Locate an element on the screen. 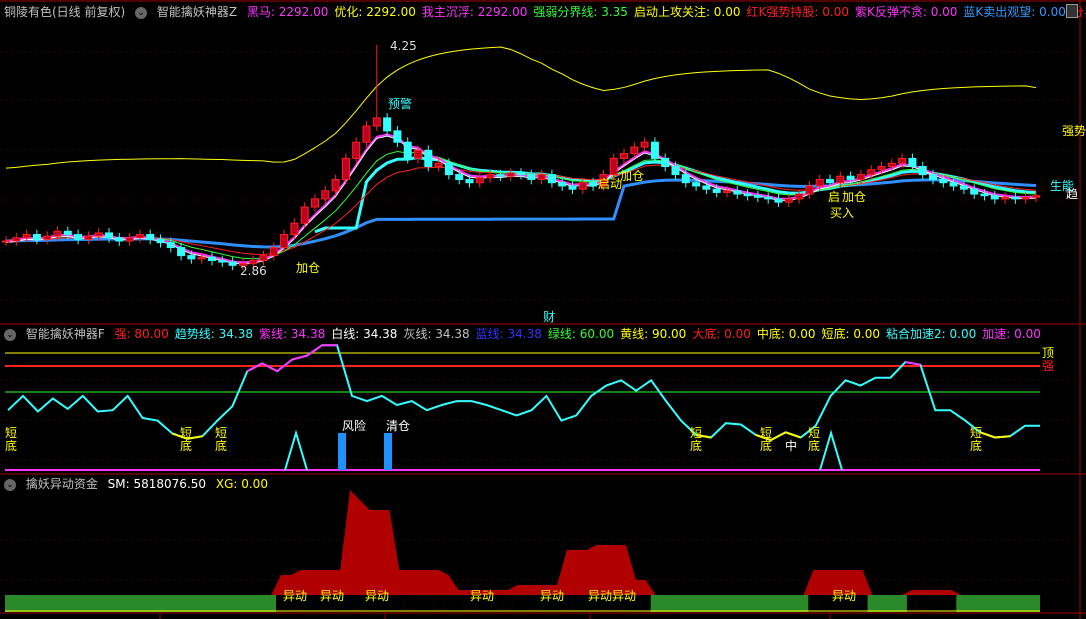  buy-label: 买入 is located at coordinates (842, 213).